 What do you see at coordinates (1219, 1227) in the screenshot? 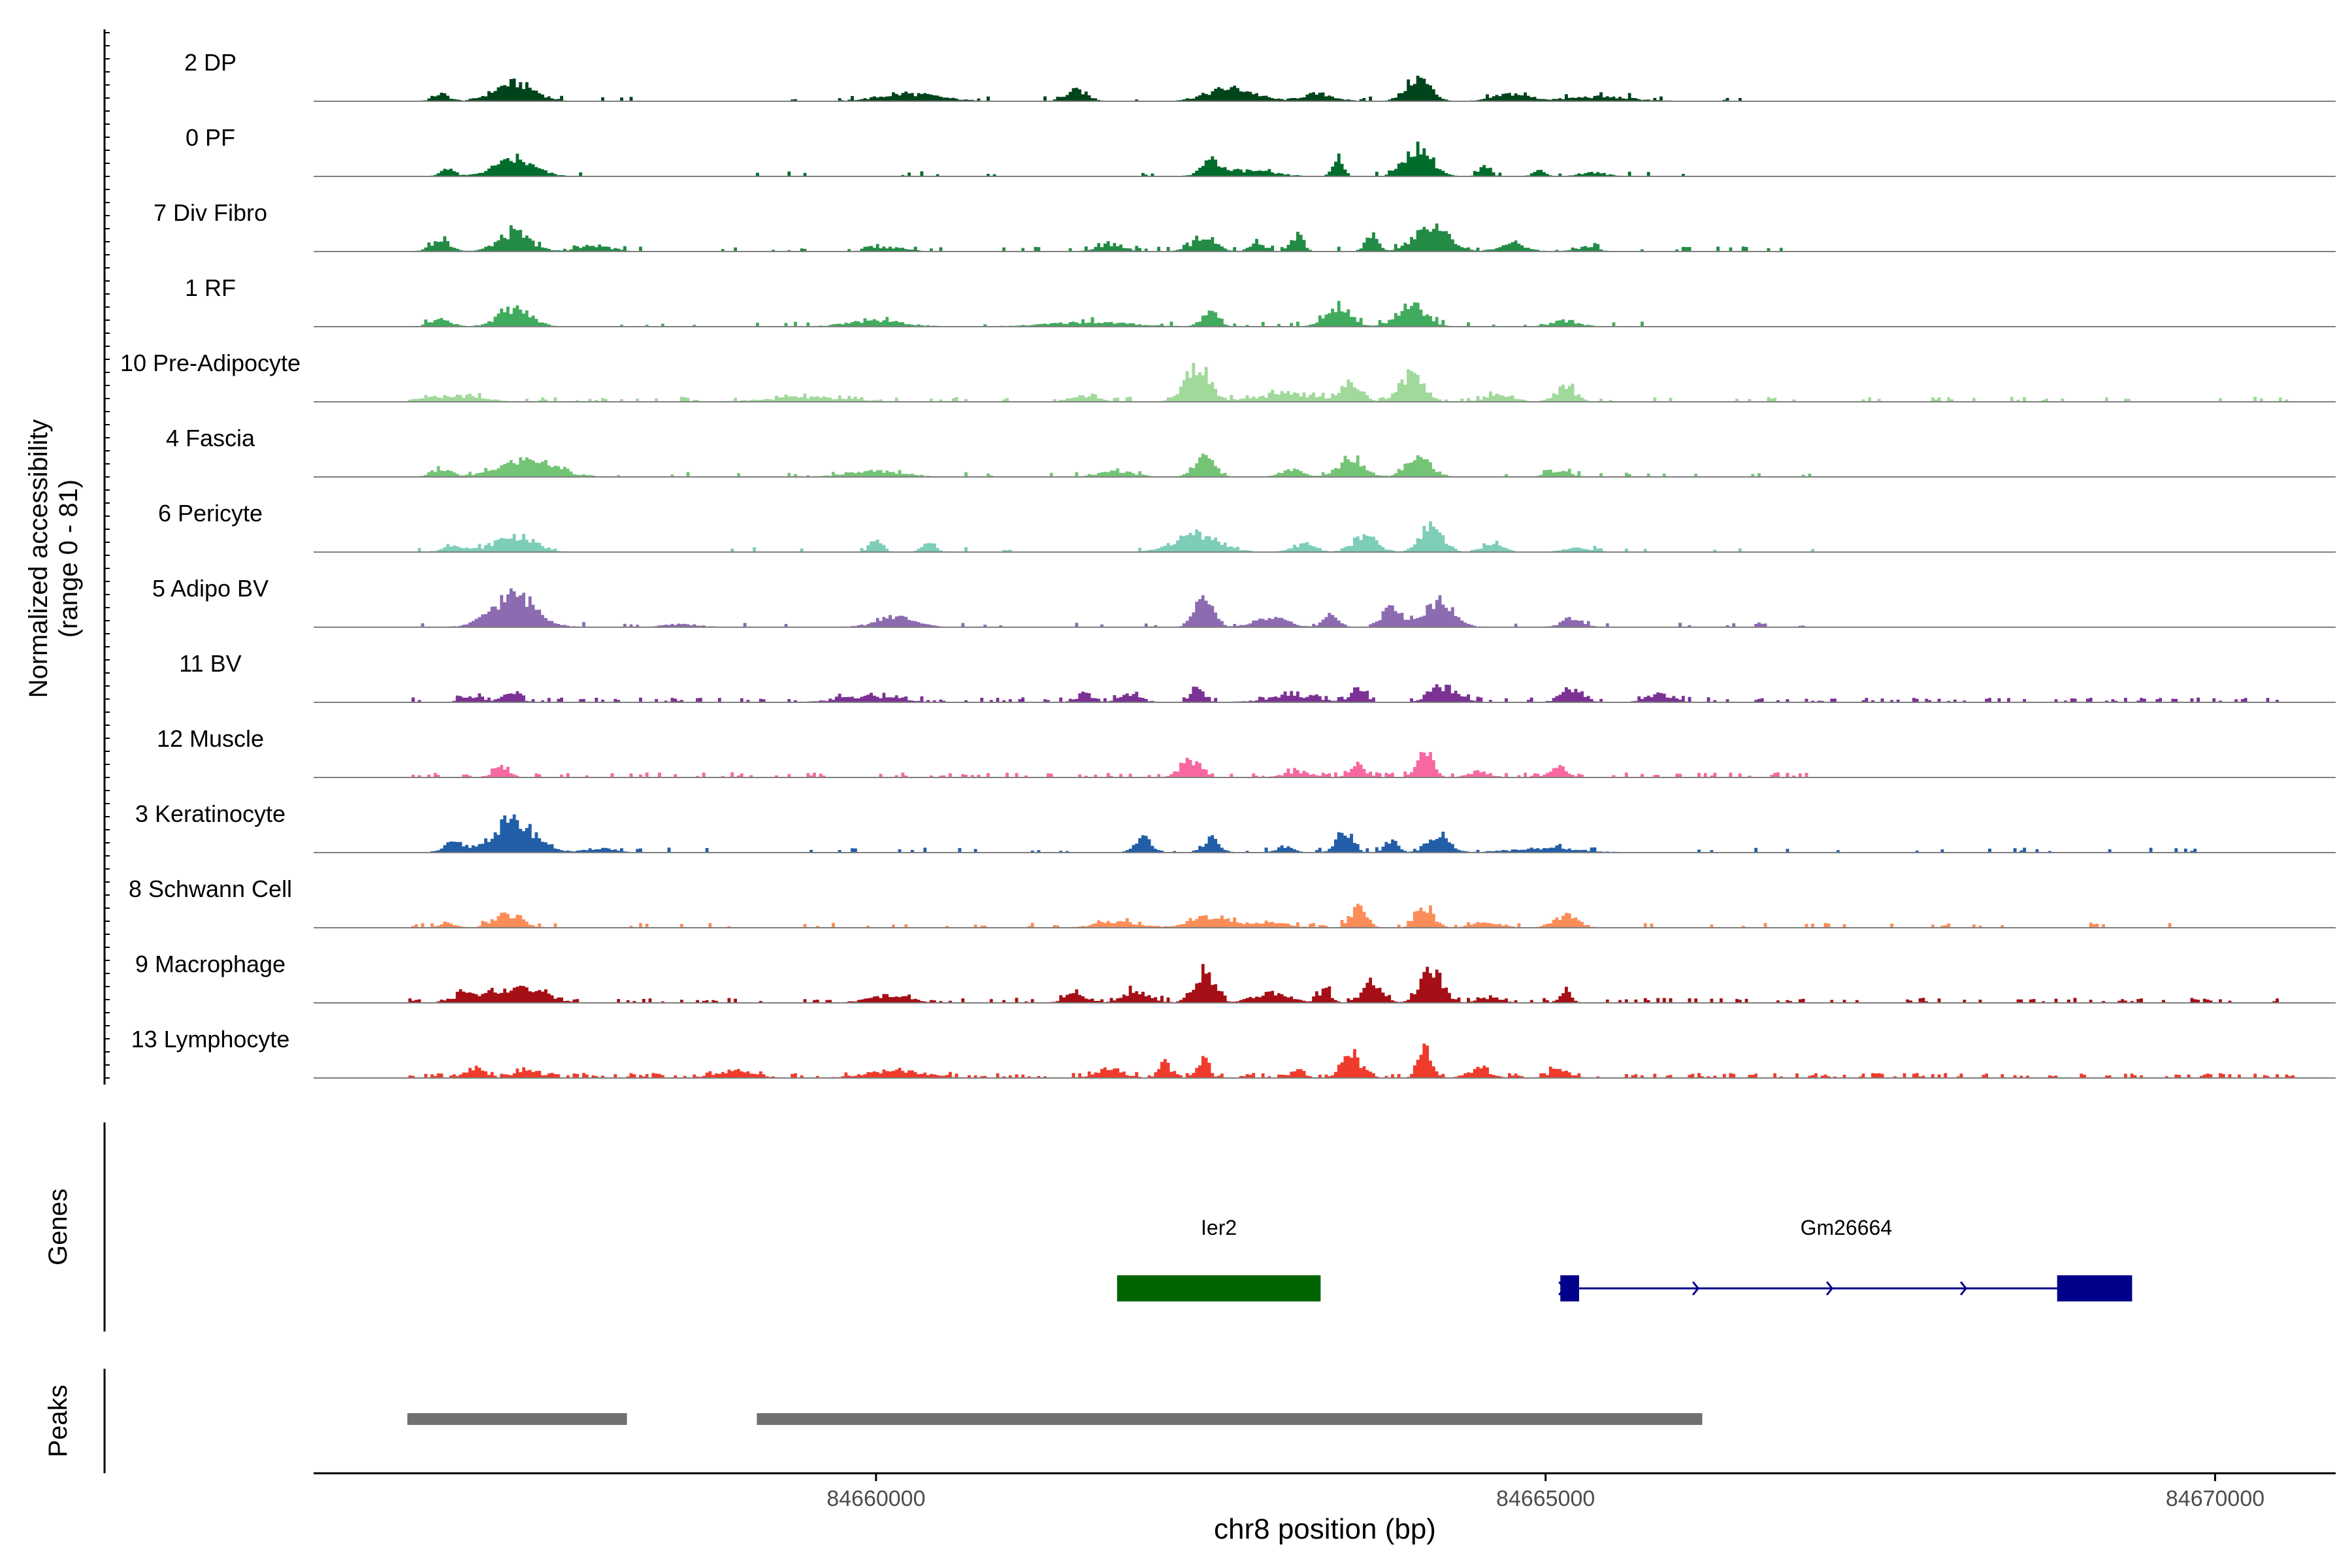
I see `gene-name-label: Ier2` at bounding box center [1219, 1227].